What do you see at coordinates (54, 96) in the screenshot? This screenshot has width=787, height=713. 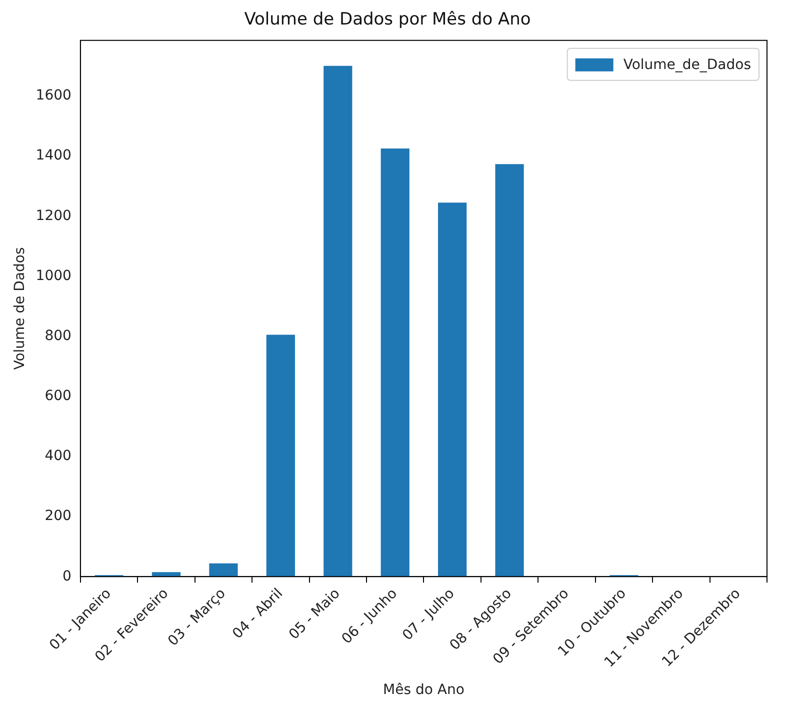 I see `y-tick-label: 1600` at bounding box center [54, 96].